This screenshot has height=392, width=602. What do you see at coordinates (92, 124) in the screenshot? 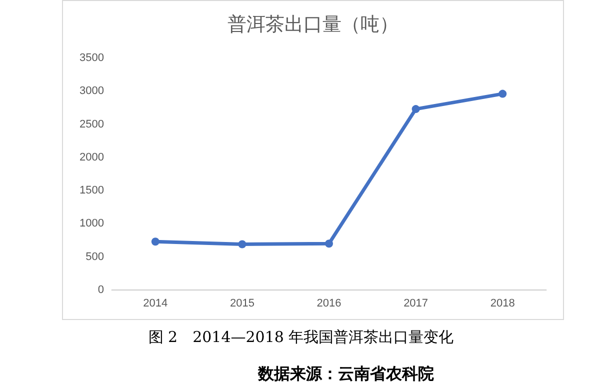
I see `y-tick-label: 2500` at bounding box center [92, 124].